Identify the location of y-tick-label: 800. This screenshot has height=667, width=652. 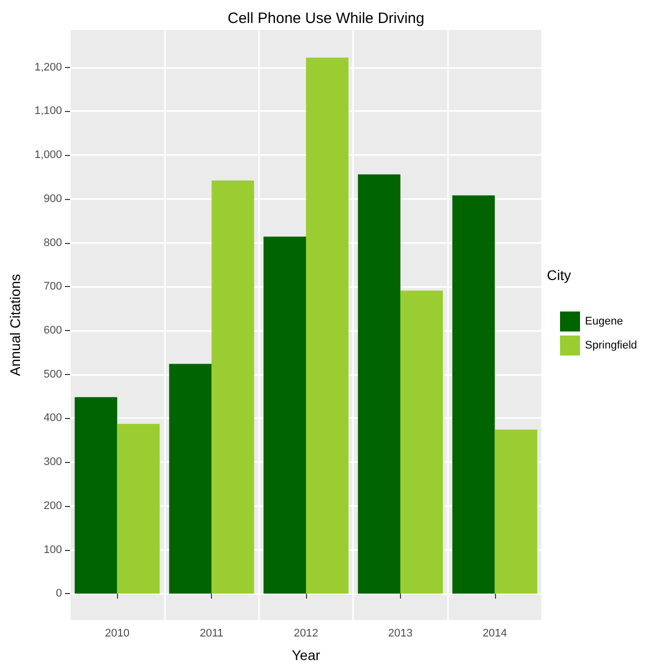
(53, 242).